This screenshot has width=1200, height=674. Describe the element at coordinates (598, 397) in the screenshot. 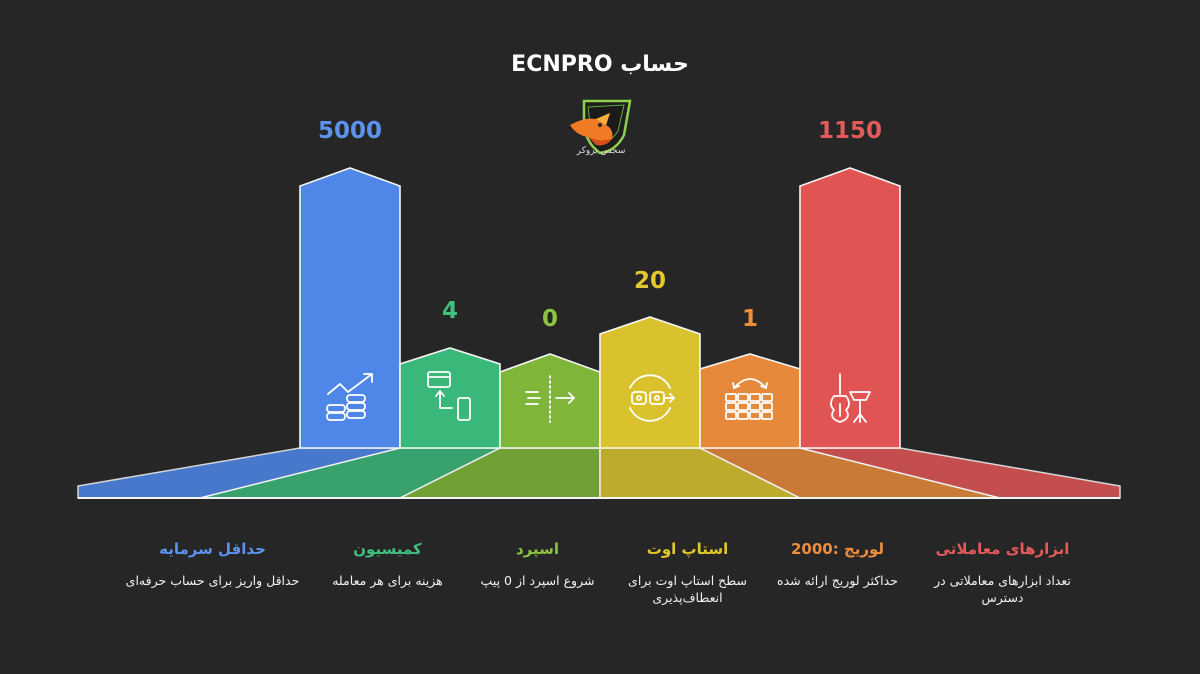

I see `icons-group` at that location.